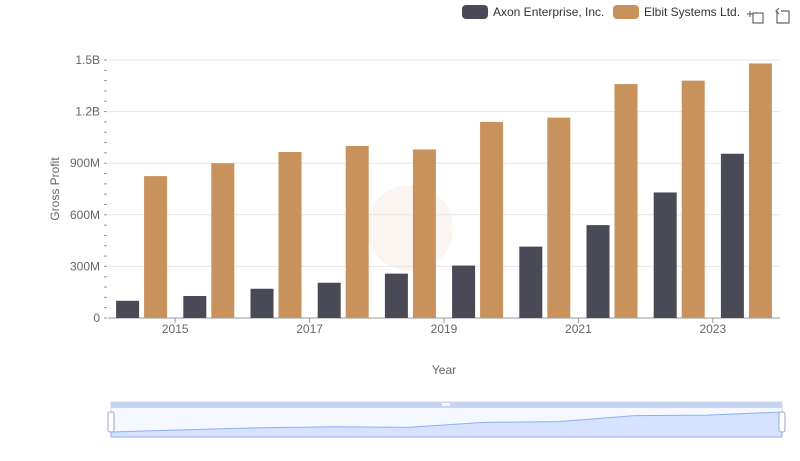  I want to click on y-tick-label: 900M, so click(85, 163).